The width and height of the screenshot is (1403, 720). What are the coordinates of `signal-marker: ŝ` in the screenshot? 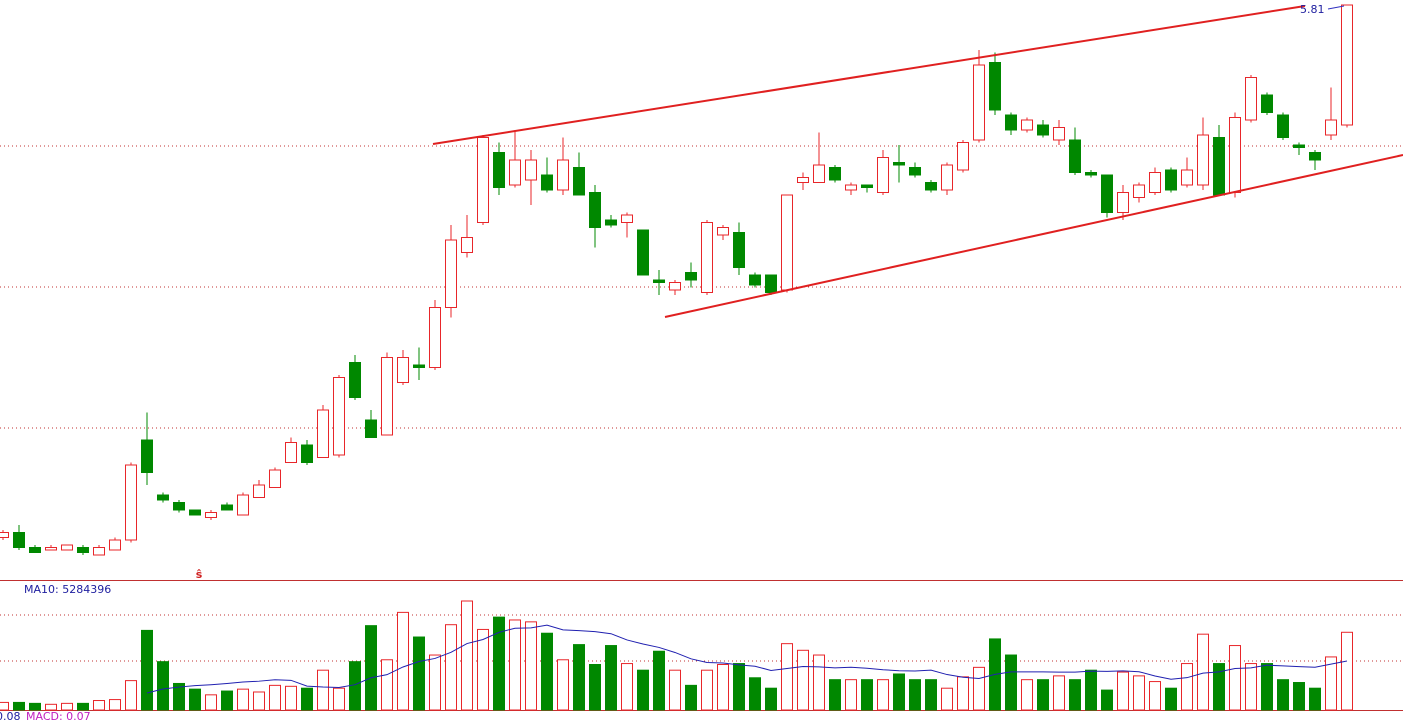 It's located at (199, 574).